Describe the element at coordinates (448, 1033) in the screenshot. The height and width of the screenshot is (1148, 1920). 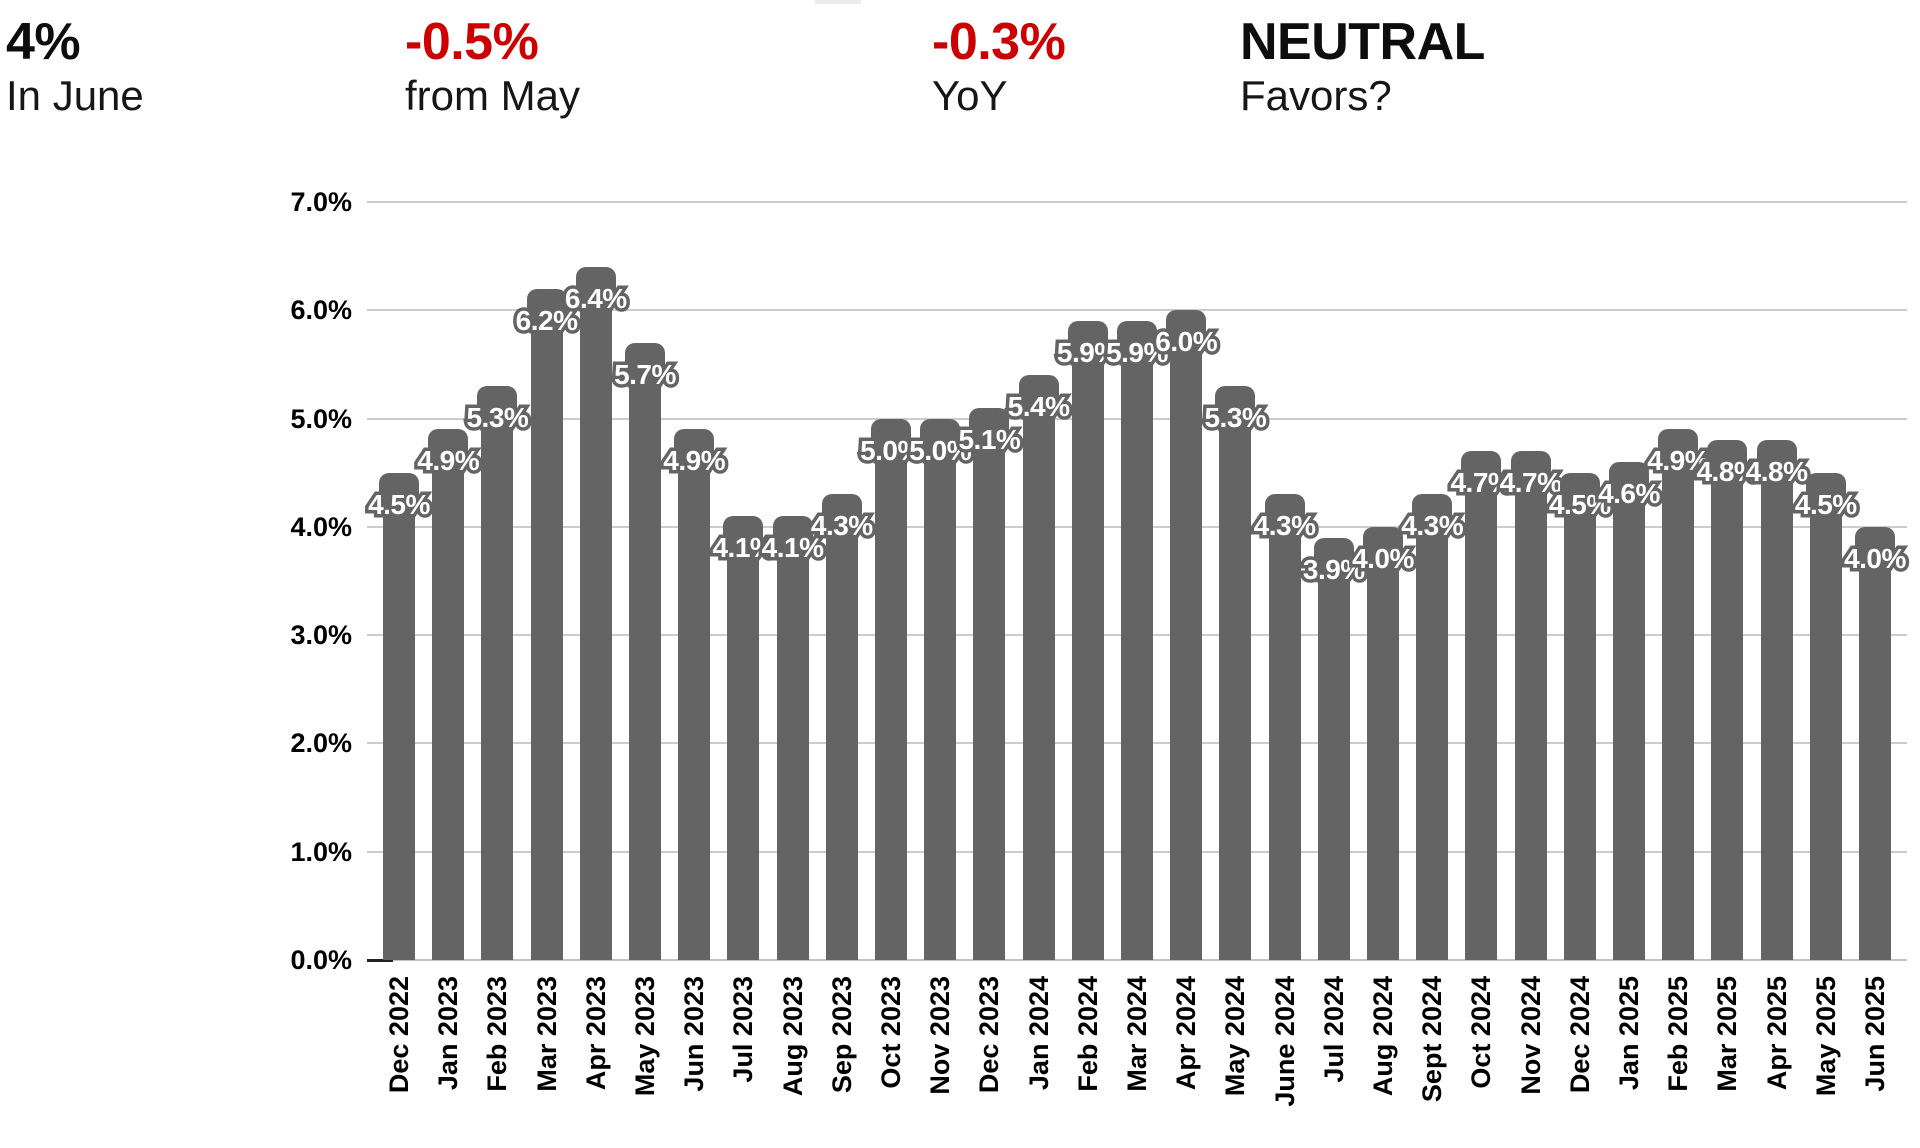
I see `x-axis-month-label: Jan 2023` at that location.